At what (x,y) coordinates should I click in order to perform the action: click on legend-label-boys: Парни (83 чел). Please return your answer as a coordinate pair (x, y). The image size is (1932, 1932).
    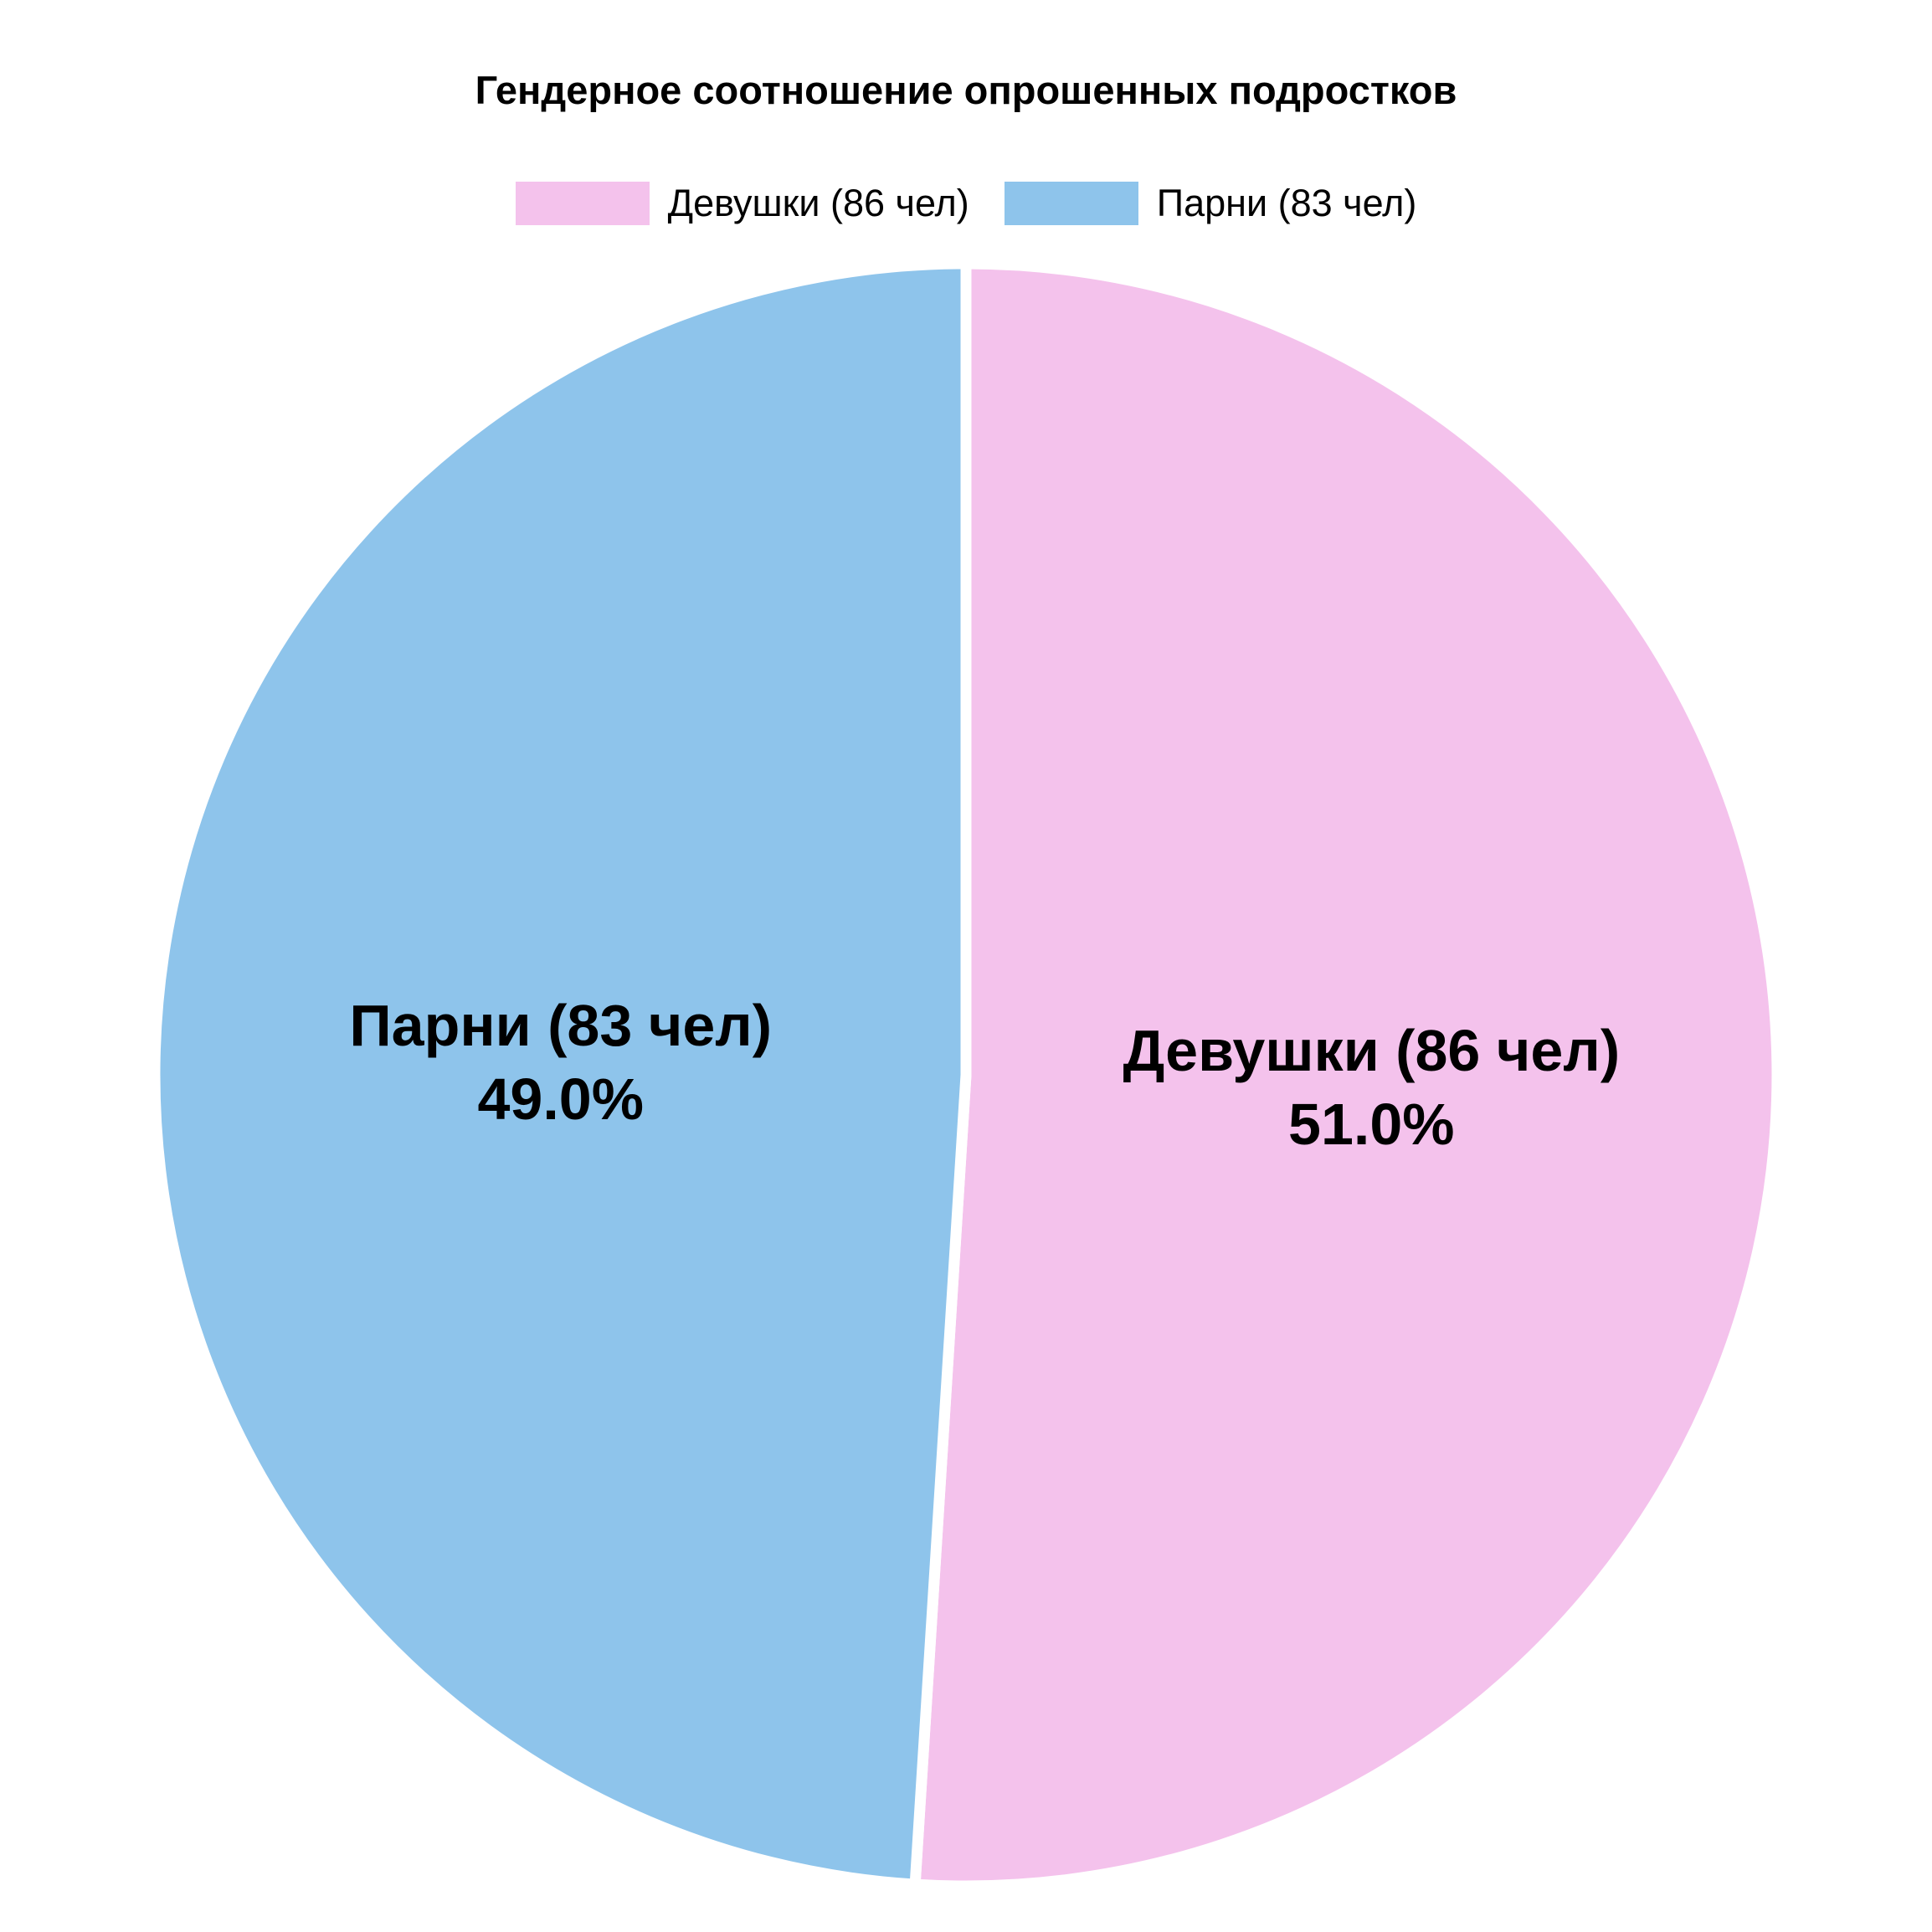
    Looking at the image, I should click on (1287, 203).